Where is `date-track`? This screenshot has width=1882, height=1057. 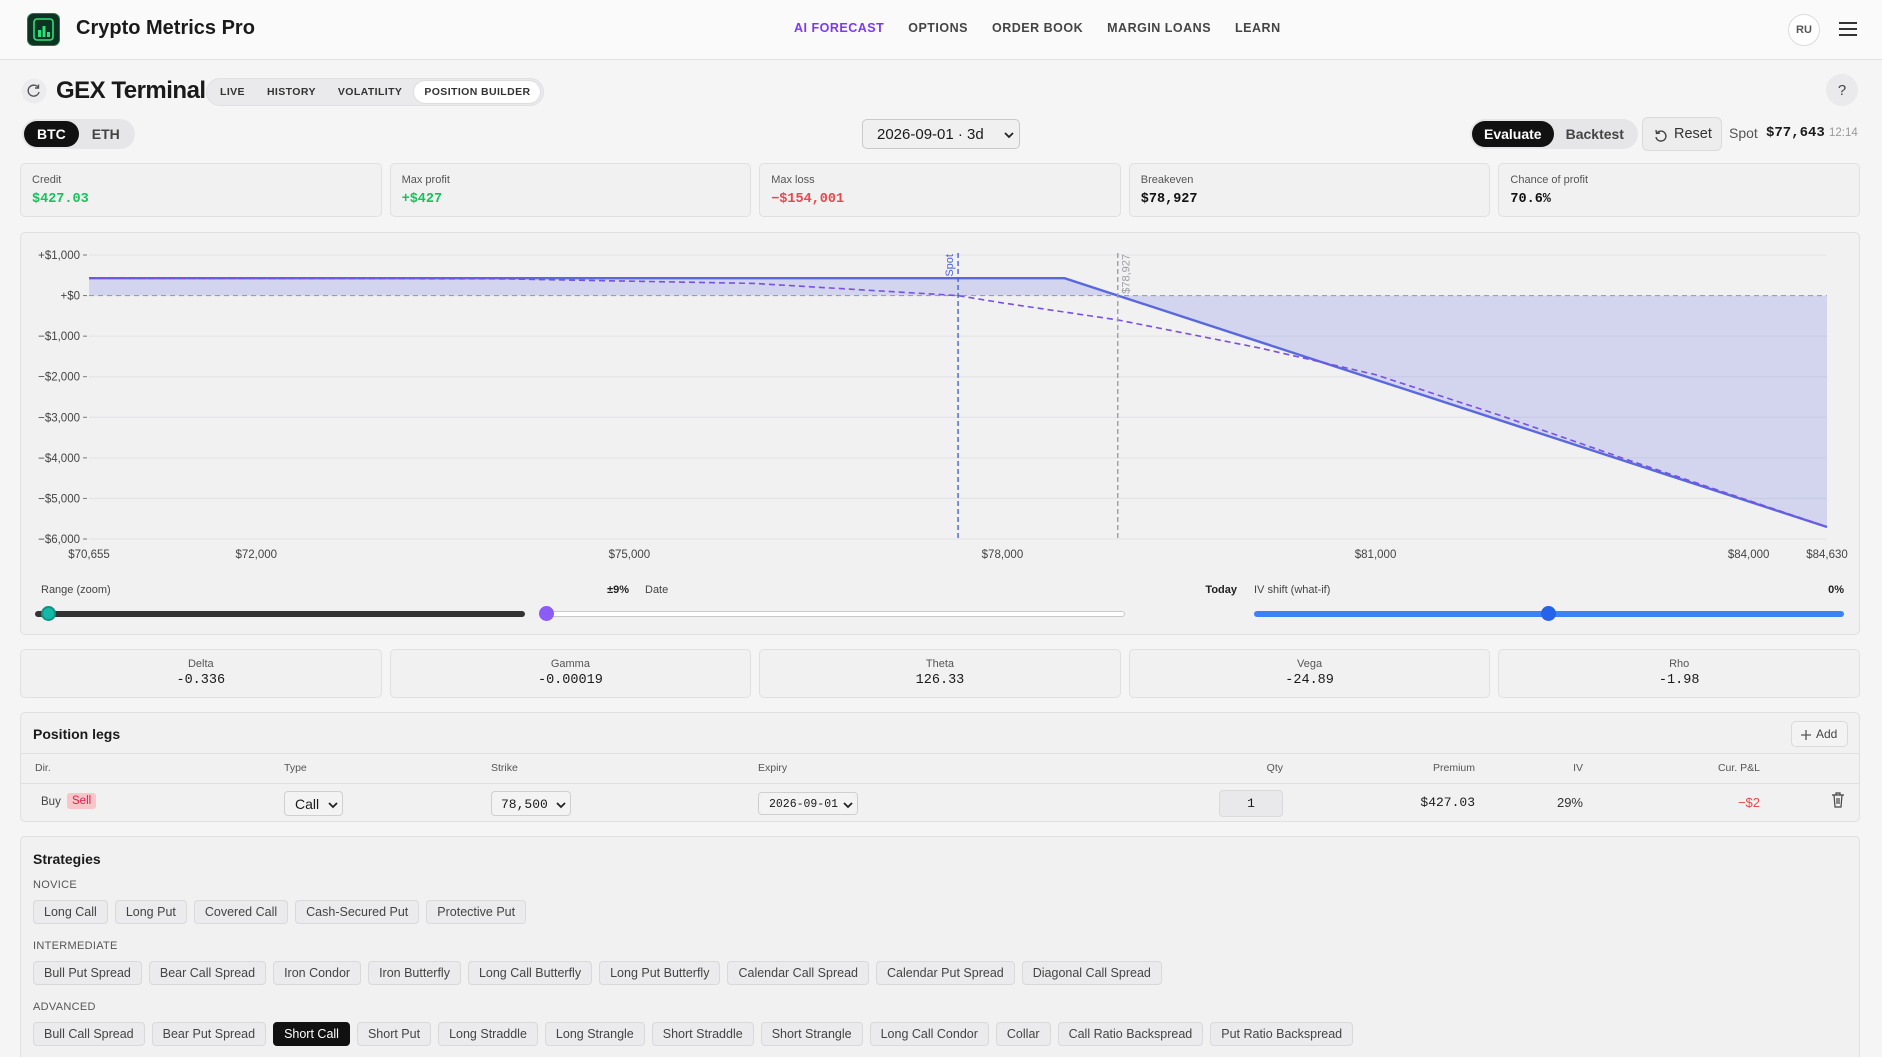 date-track is located at coordinates (833, 614).